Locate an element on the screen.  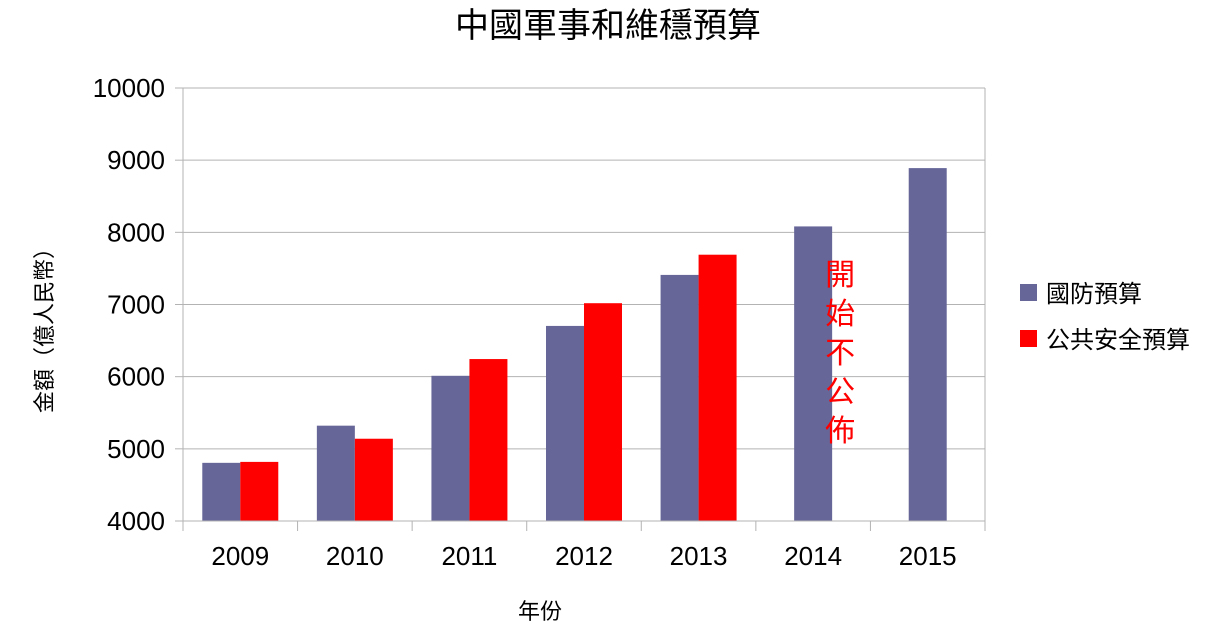
bar-public-security-2009 is located at coordinates (259, 491).